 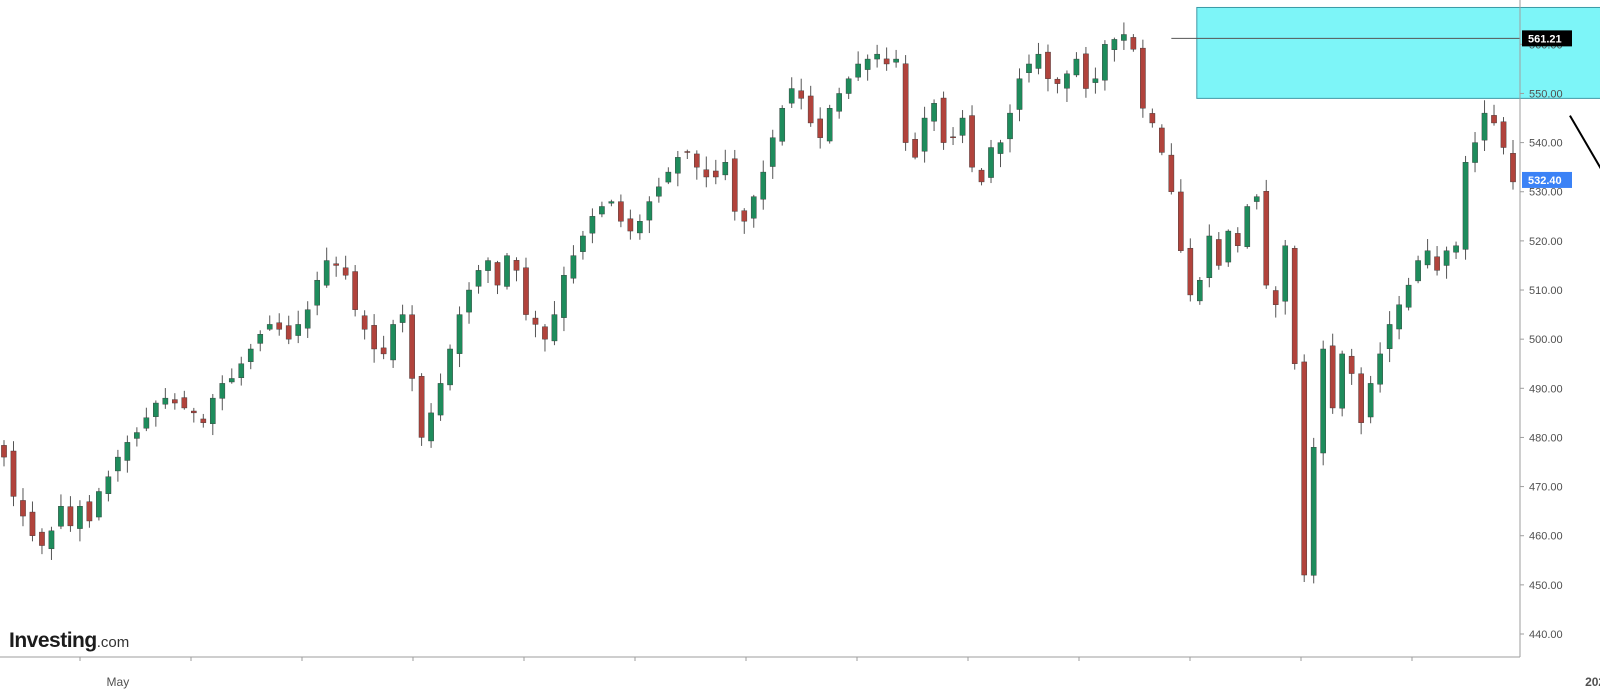 What do you see at coordinates (1546, 94) in the screenshot?
I see `y-tick-label: 550.00` at bounding box center [1546, 94].